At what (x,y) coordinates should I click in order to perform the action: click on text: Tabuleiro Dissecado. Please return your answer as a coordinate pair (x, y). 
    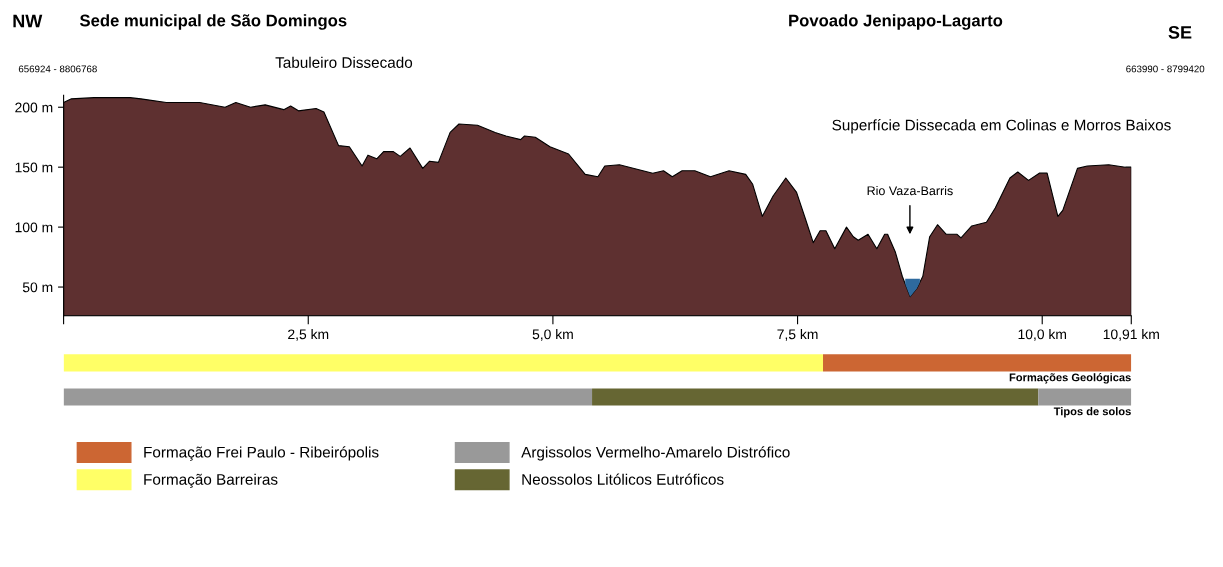
    Looking at the image, I should click on (344, 62).